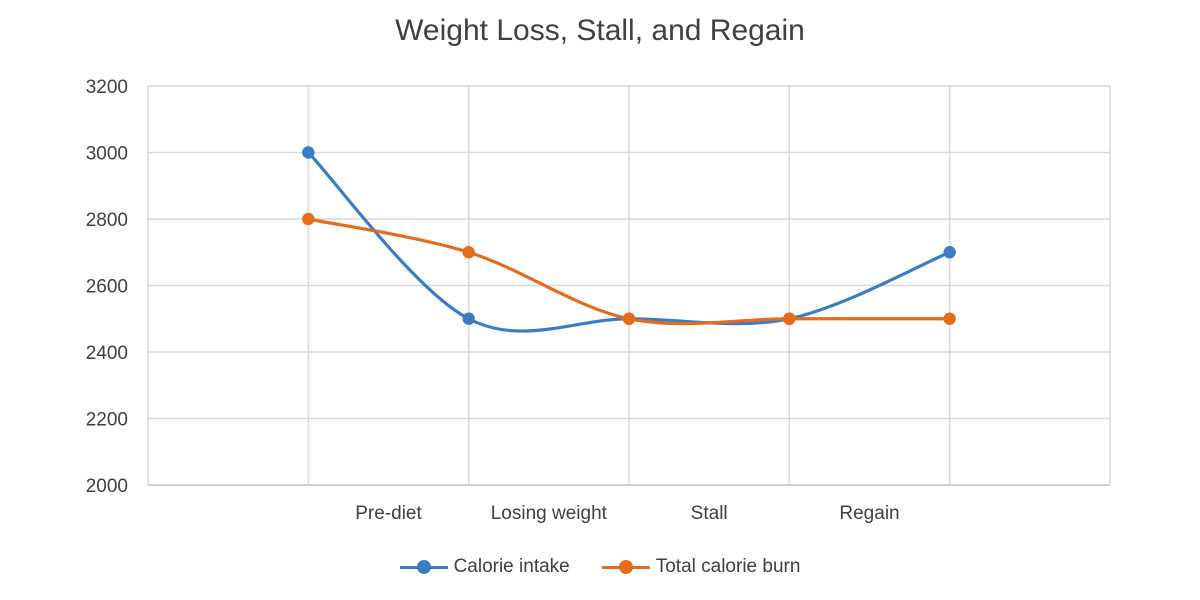 This screenshot has width=1200, height=600. What do you see at coordinates (600, 568) in the screenshot?
I see `legend: Calorie intake Total calorie burn` at bounding box center [600, 568].